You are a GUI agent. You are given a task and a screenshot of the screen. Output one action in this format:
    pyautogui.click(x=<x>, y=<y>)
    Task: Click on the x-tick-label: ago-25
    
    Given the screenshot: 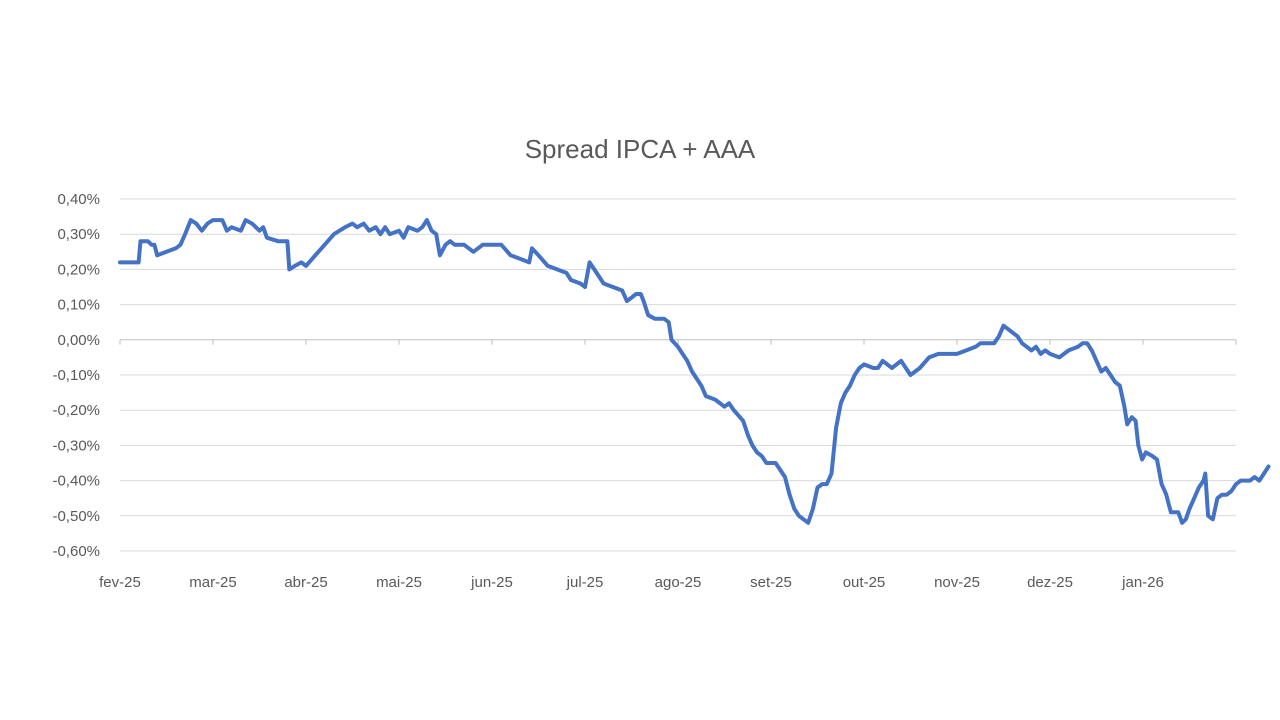 What is the action you would take?
    pyautogui.click(x=678, y=582)
    